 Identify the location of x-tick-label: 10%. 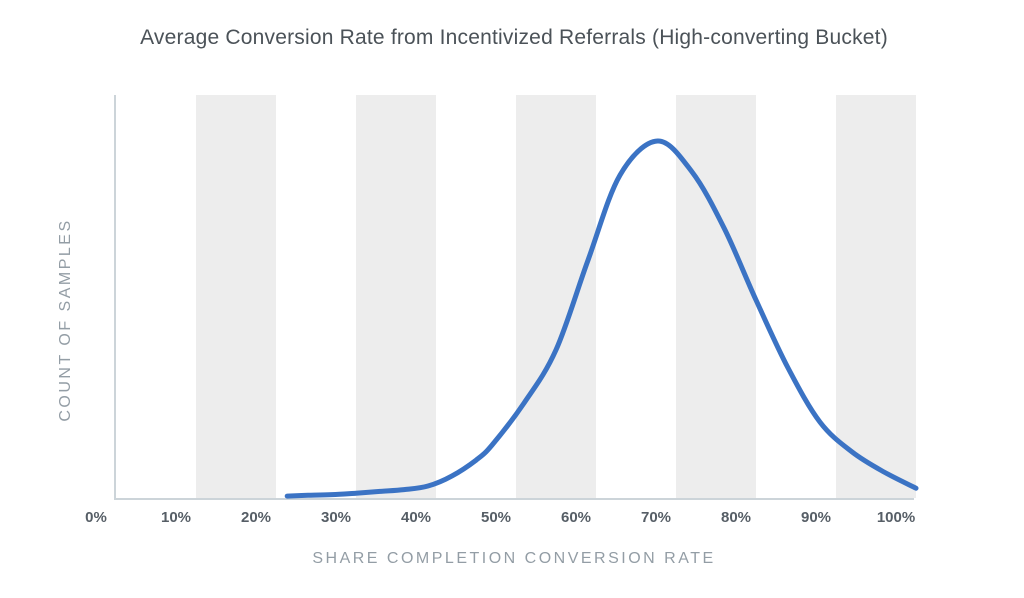
(176, 517).